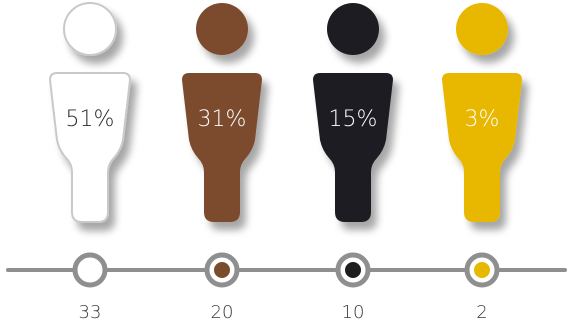 Image resolution: width=571 pixels, height=327 pixels. Describe the element at coordinates (90, 119) in the screenshot. I see `percent-label: 51%` at that location.